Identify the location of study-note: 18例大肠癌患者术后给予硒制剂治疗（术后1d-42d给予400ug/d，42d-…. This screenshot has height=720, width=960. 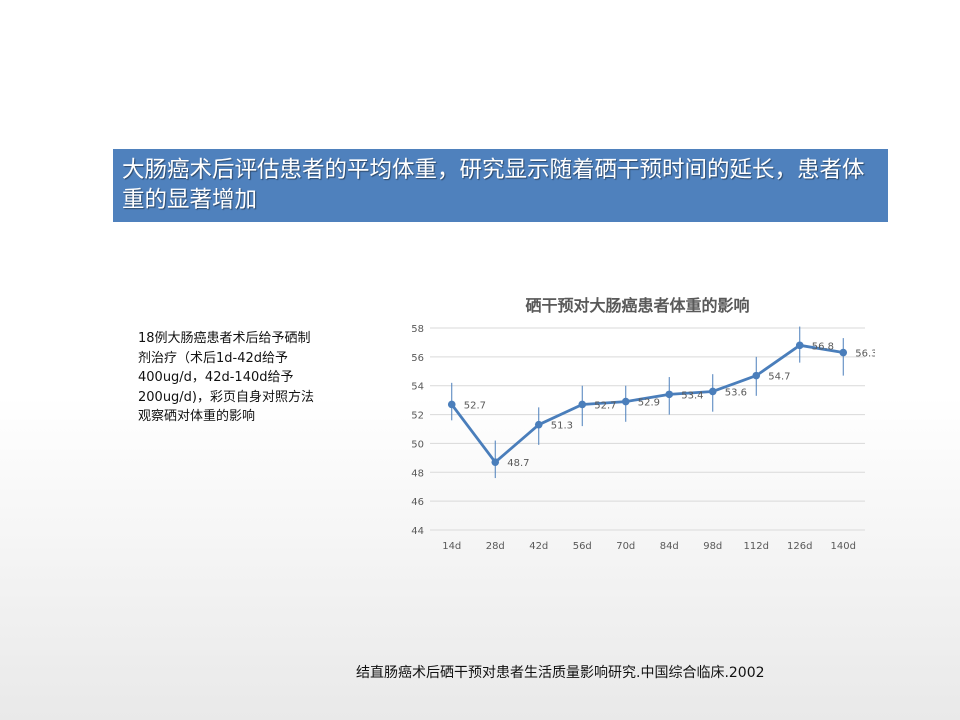
(226, 377).